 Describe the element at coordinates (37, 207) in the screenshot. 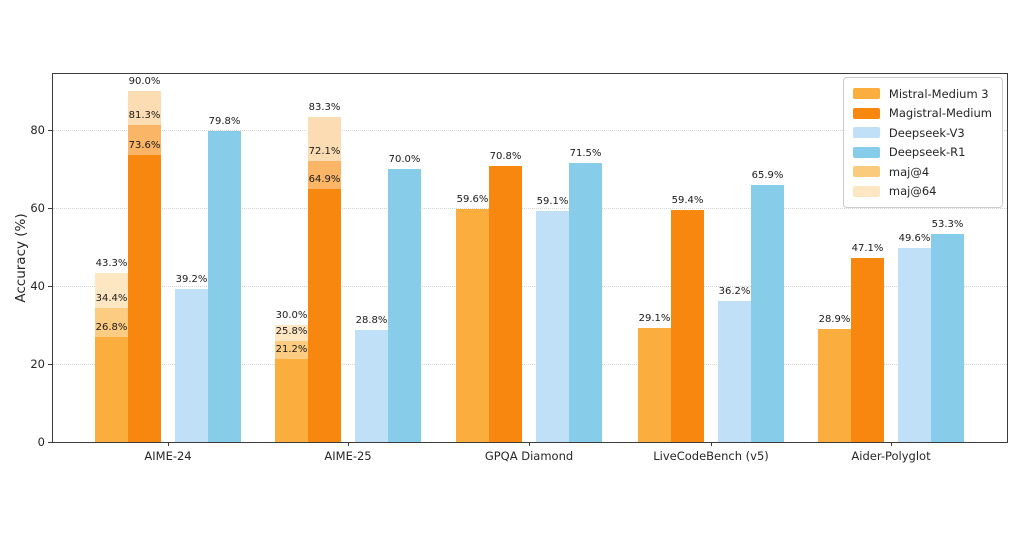

I see `y-tick-label: 60` at that location.